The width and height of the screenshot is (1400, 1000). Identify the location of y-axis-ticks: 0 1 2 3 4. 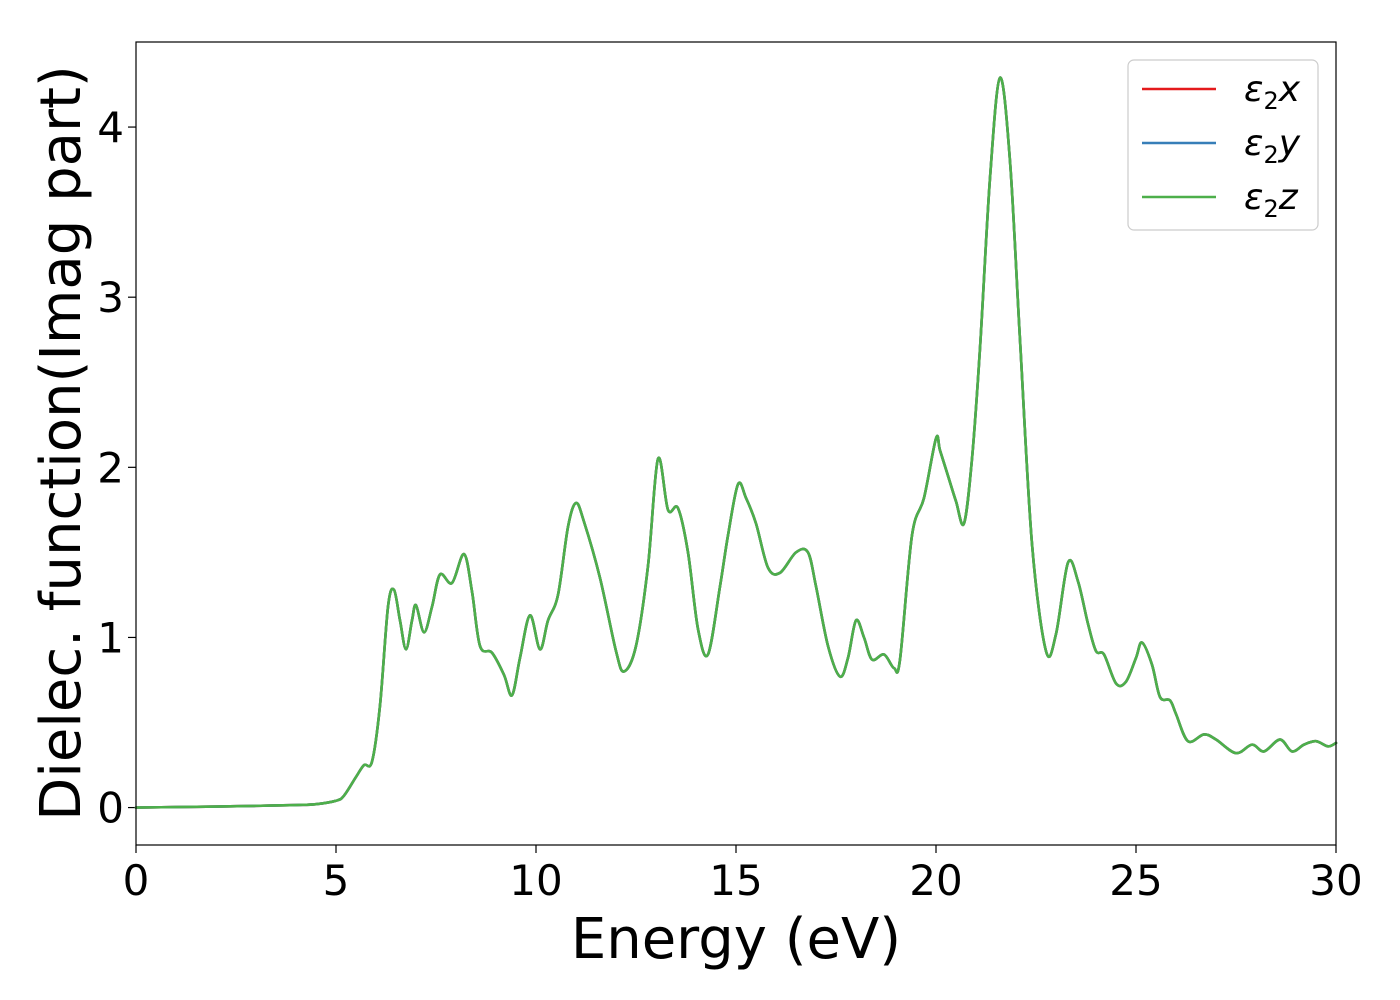
(116, 468).